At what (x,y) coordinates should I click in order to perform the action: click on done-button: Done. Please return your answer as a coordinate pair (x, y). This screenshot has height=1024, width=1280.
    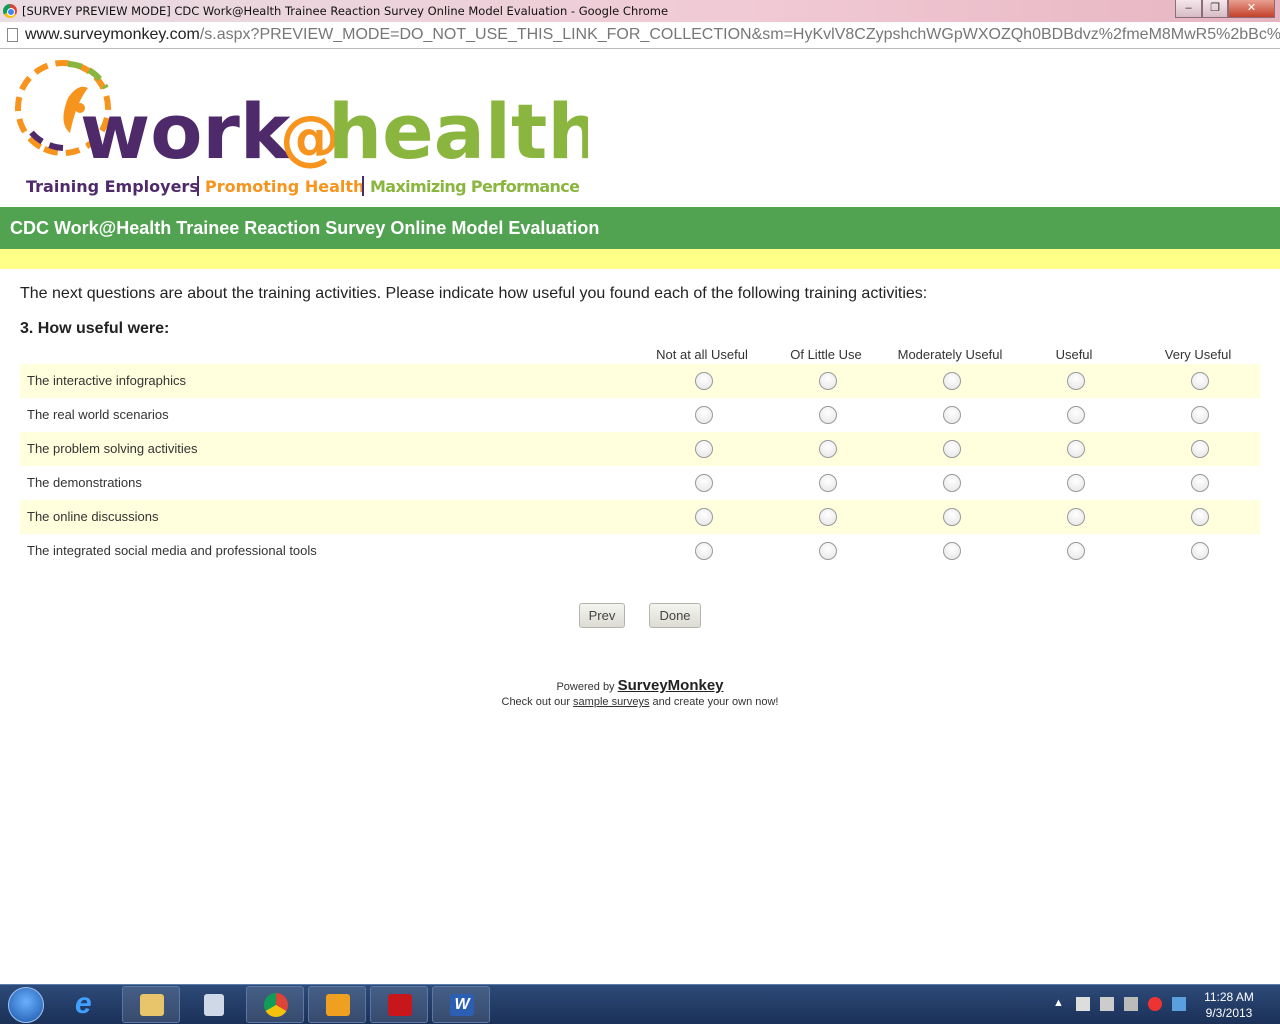
    Looking at the image, I should click on (675, 615).